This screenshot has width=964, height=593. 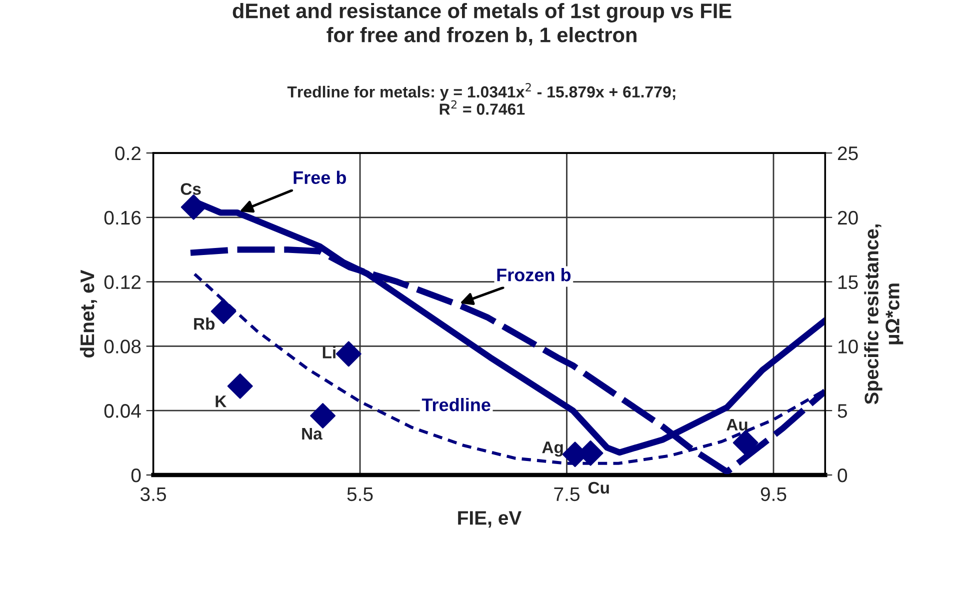 I want to click on x-axis-title: FIE, eV, so click(x=490, y=519).